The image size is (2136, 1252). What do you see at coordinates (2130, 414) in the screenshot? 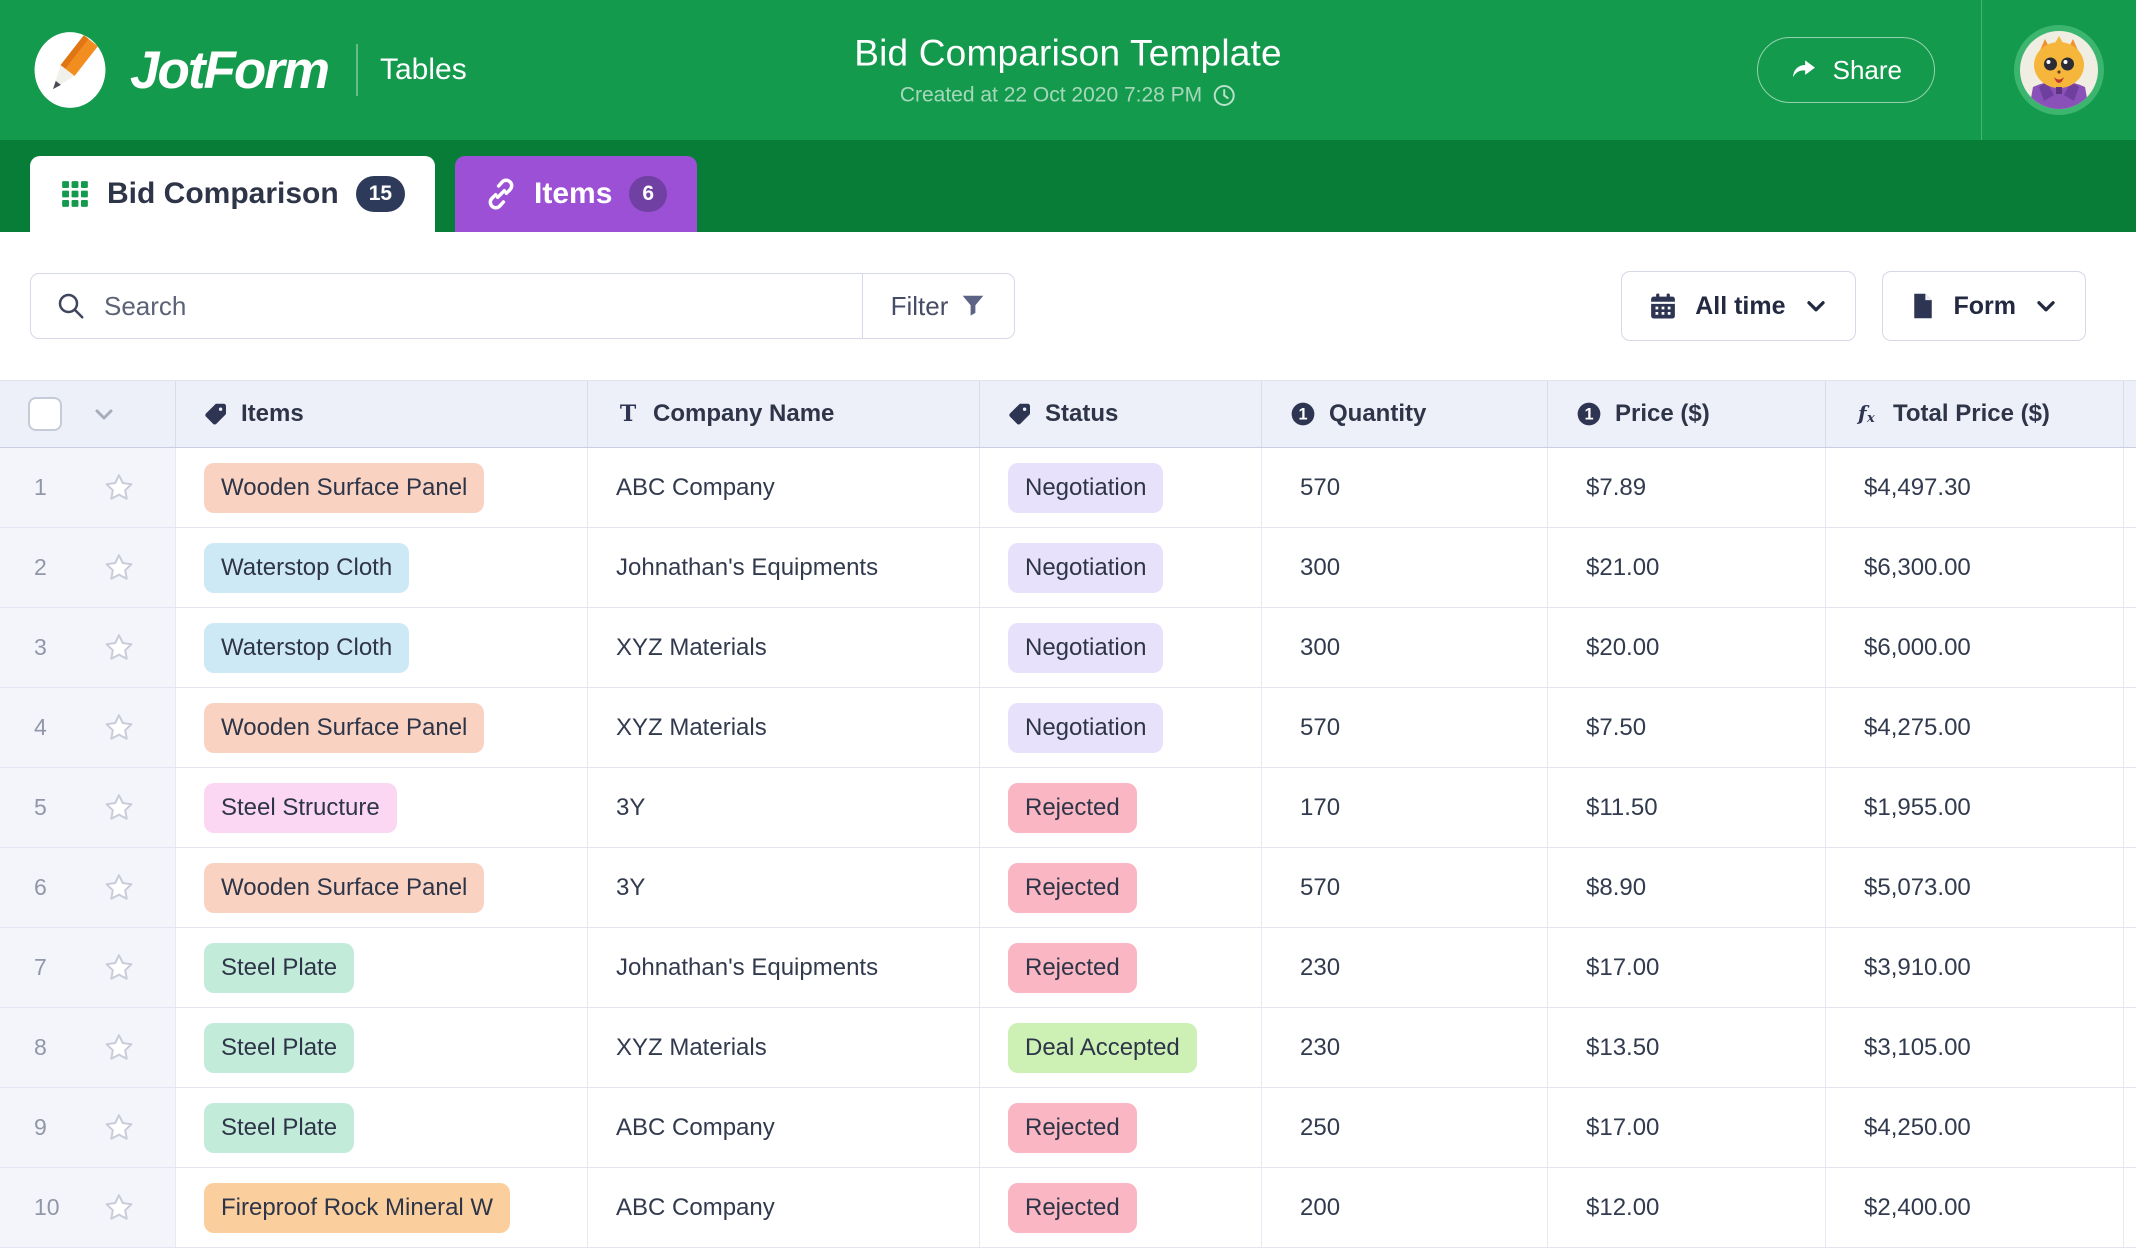
I see `header-edge-cell` at bounding box center [2130, 414].